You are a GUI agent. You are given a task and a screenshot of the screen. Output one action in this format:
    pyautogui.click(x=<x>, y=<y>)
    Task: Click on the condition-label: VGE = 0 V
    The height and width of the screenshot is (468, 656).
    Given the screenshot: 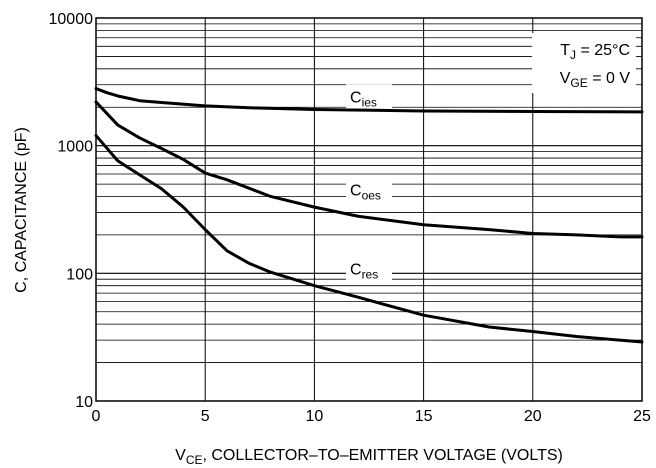 What is the action you would take?
    pyautogui.click(x=595, y=80)
    